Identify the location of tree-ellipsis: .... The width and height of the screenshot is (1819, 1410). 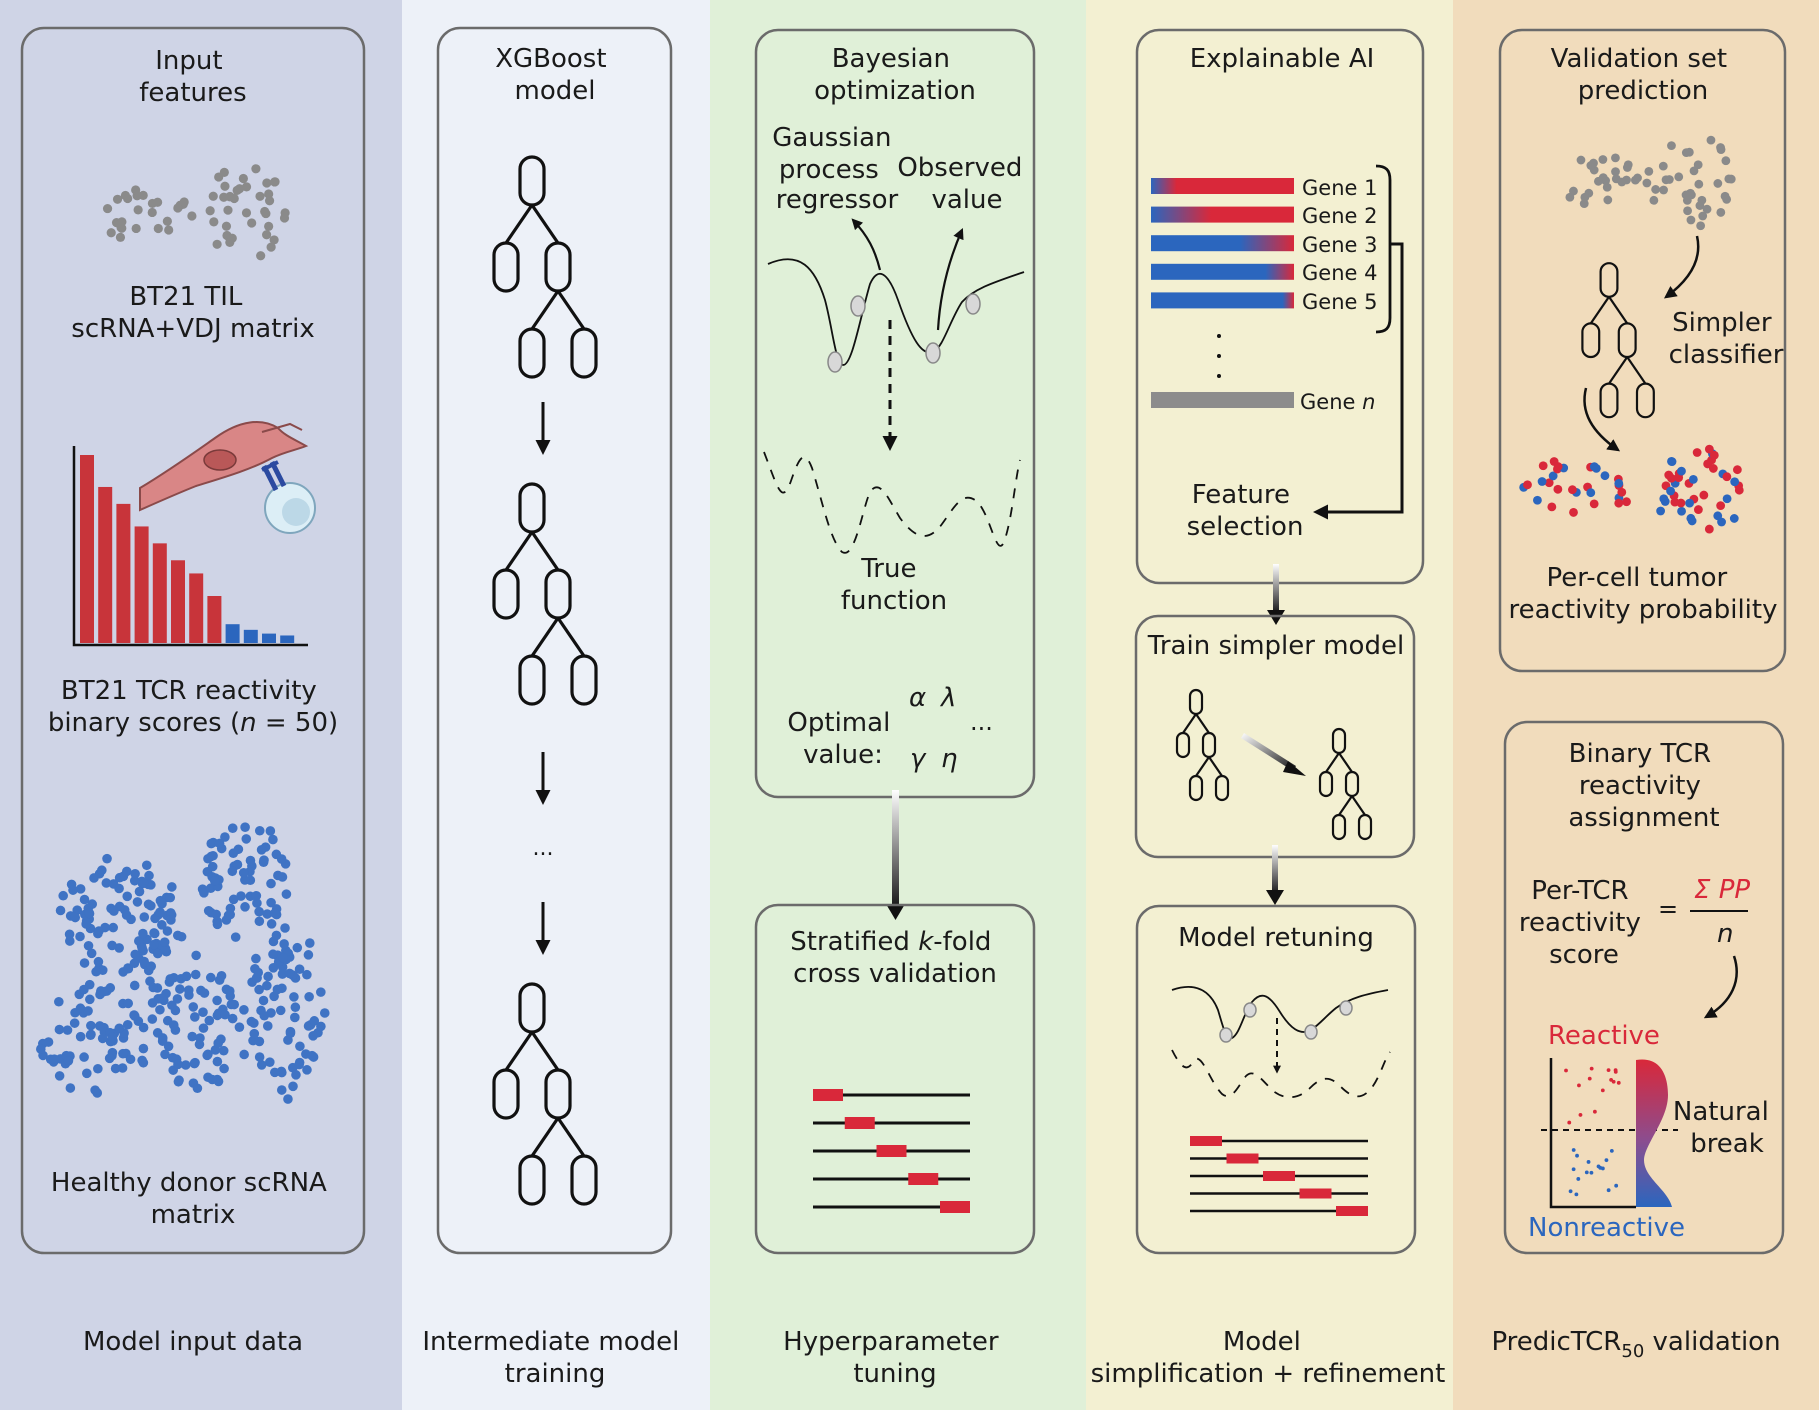
(543, 848).